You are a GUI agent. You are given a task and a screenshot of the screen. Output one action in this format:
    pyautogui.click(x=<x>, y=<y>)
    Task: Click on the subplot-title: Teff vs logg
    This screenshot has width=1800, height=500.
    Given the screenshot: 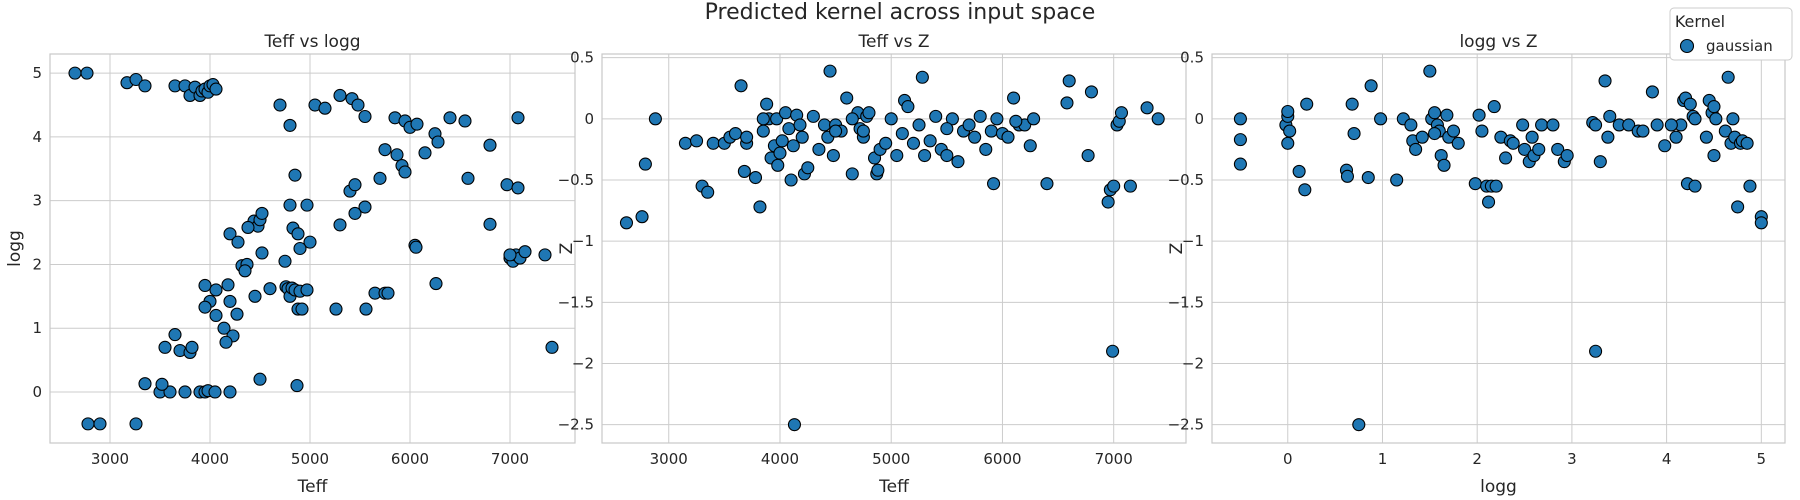 What is the action you would take?
    pyautogui.click(x=311, y=42)
    